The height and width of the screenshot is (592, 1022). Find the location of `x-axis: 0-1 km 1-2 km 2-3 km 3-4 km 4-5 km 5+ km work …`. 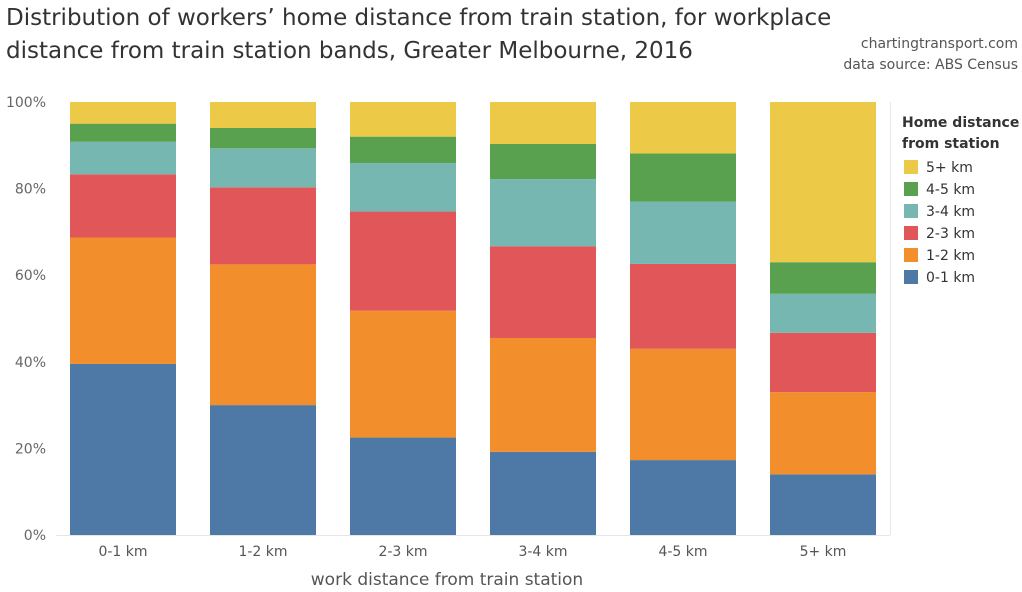

x-axis: 0-1 km 1-2 km 2-3 km 3-4 km 4-5 km 5+ km work … is located at coordinates (472, 567).